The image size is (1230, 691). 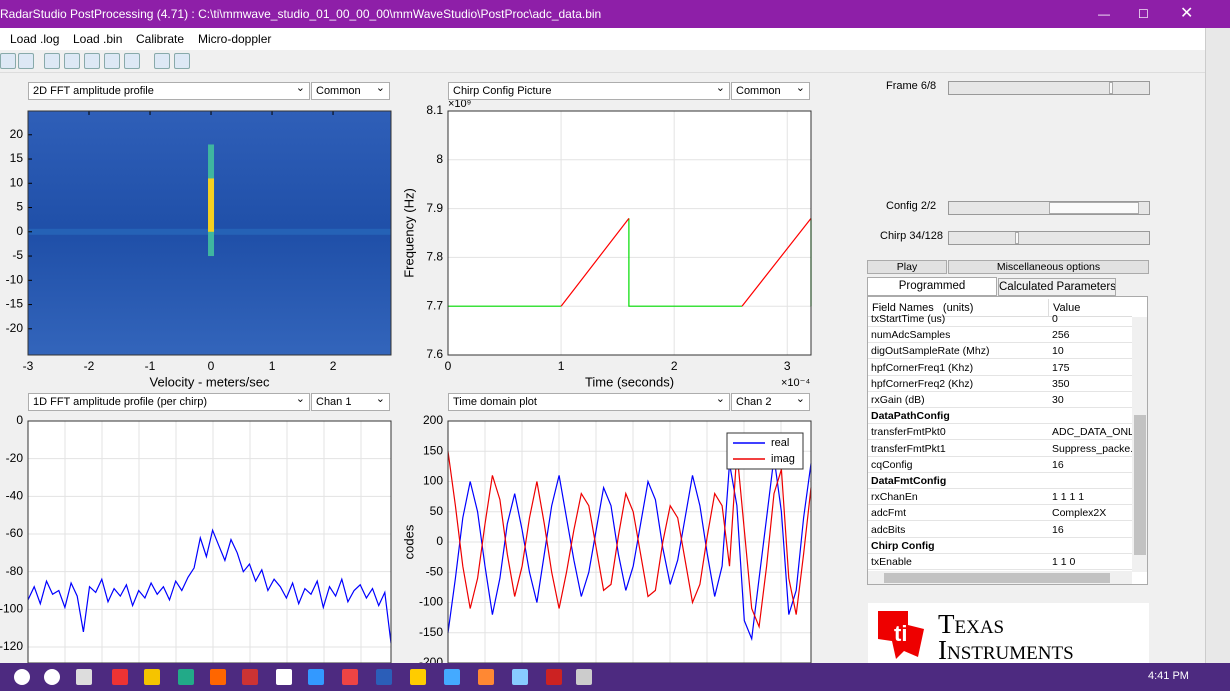 What do you see at coordinates (89, 366) in the screenshot?
I see `x-tick-label: -2` at bounding box center [89, 366].